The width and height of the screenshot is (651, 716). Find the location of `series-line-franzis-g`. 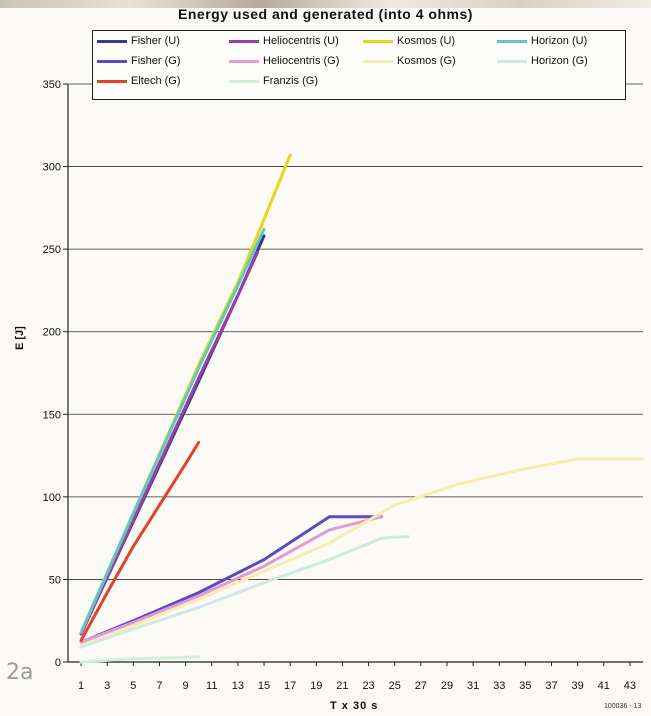

series-line-franzis-g is located at coordinates (140, 659).